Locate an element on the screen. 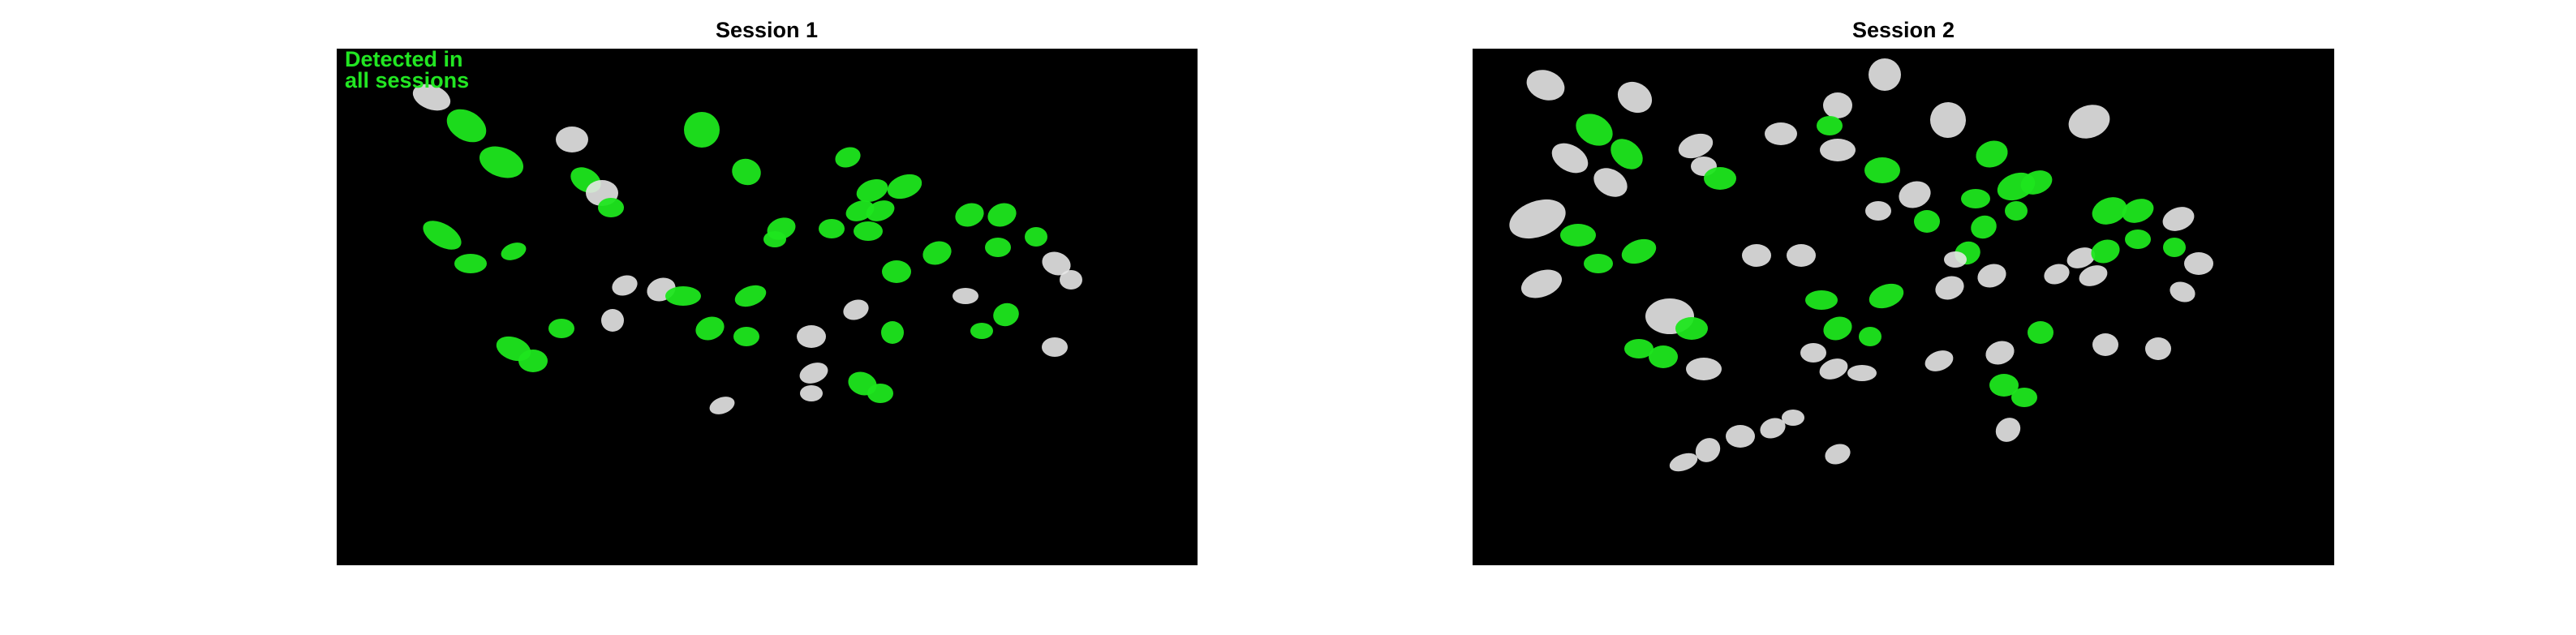 The image size is (2576, 635). legend-annotation: Detected in all sessions is located at coordinates (407, 70).